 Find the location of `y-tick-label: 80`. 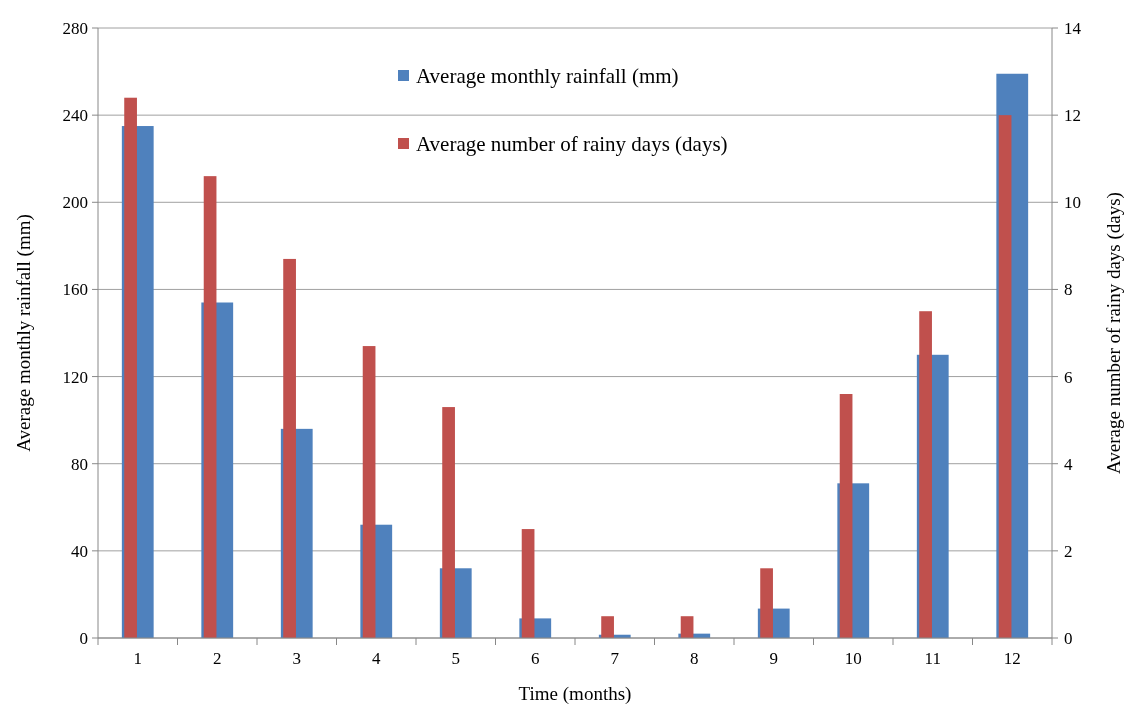

y-tick-label: 80 is located at coordinates (79, 464).